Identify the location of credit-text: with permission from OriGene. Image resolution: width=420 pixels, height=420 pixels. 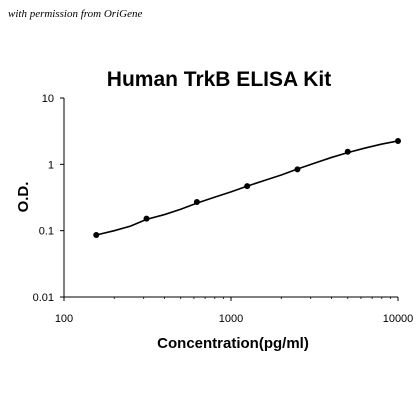
(75, 14).